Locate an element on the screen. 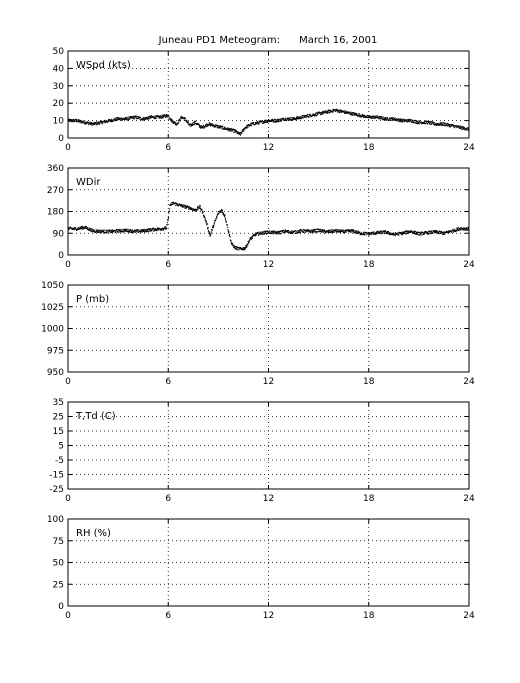 The width and height of the screenshot is (520, 683). panel-label: T,Td (C) is located at coordinates (95, 416).